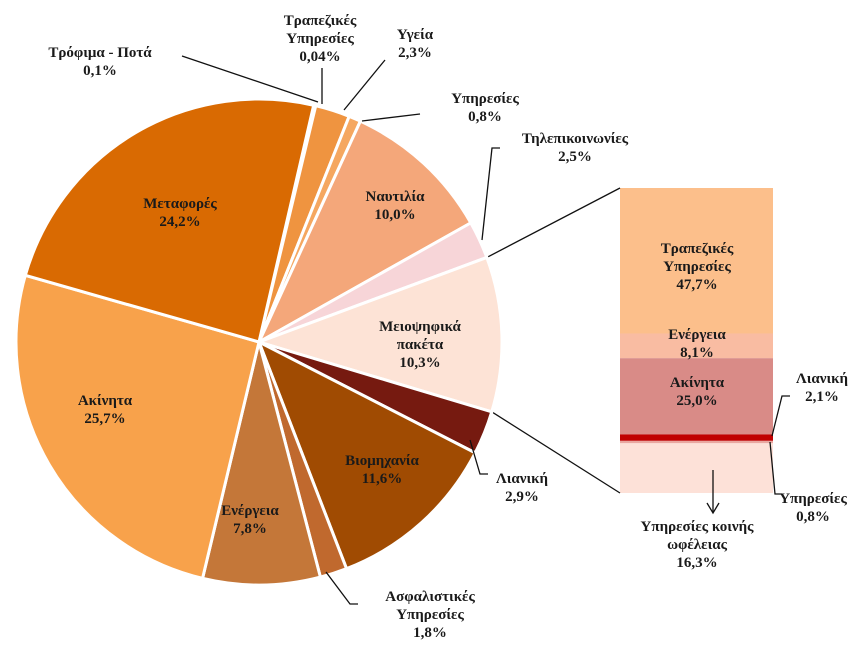 Image resolution: width=858 pixels, height=646 pixels. What do you see at coordinates (100, 53) in the screenshot?
I see `category-label: Τρόφιμα - Ποτά` at bounding box center [100, 53].